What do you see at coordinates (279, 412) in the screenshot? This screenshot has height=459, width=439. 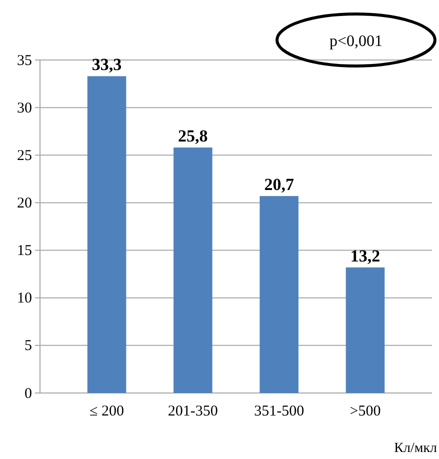 I see `x-tick-label: 351-500` at bounding box center [279, 412].